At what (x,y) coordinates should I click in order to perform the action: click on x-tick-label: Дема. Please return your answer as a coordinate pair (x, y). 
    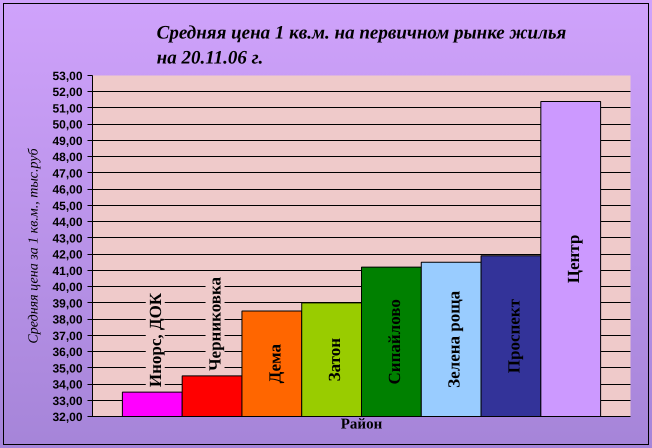
    Looking at the image, I should click on (274, 364).